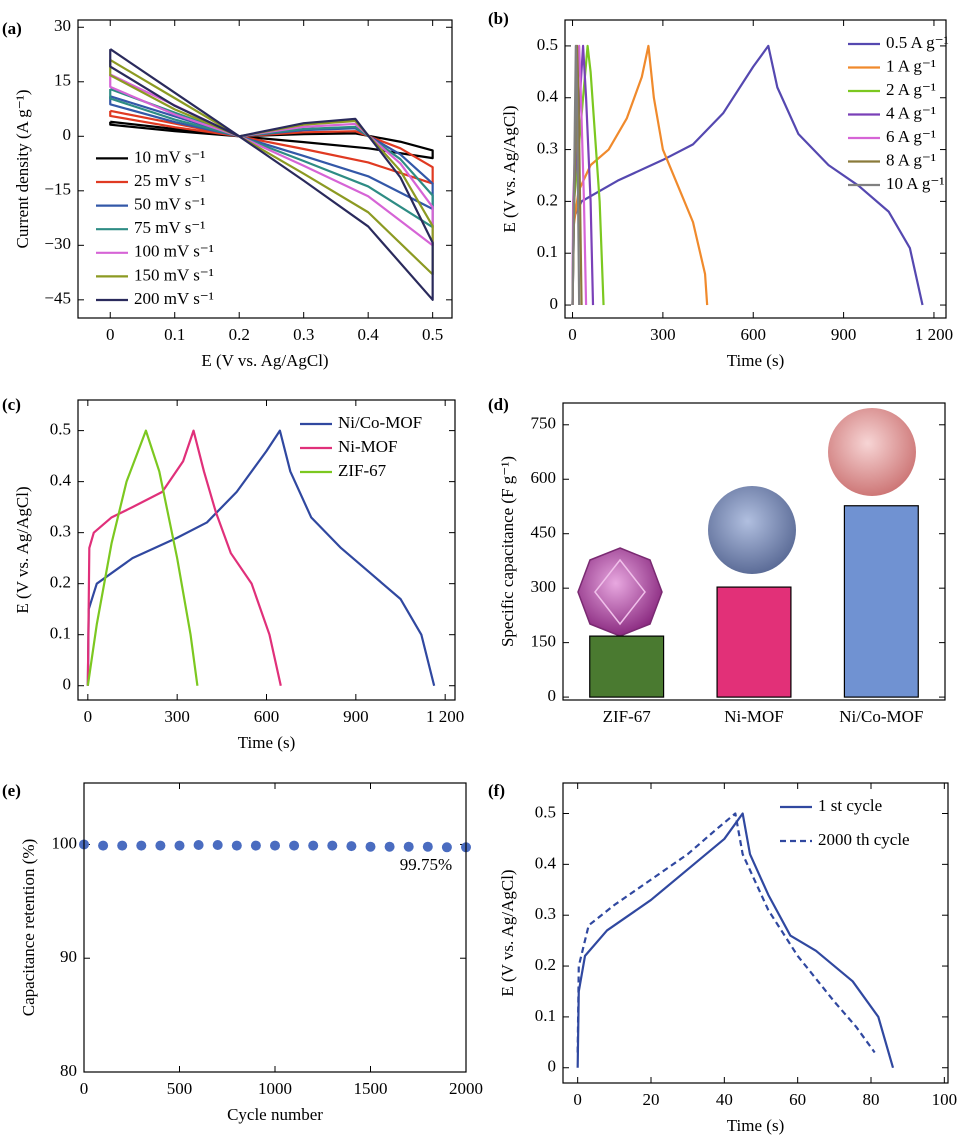  Describe the element at coordinates (22, 168) in the screenshot. I see `y-axis-label: Current density (A g⁻¹)` at that location.